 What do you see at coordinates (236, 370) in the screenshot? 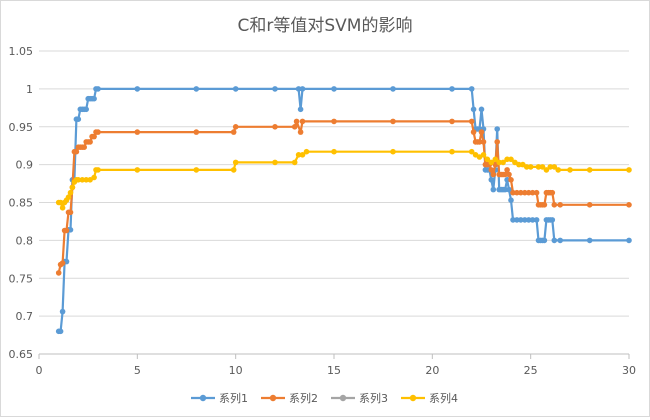
I see `x-tick-label: 10` at bounding box center [236, 370].